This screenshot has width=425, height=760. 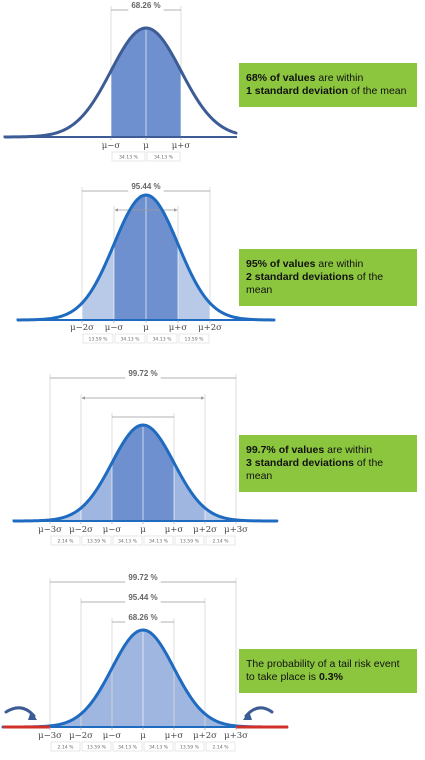 I want to click on callout-3-text-b: of the mean, so click(x=315, y=469).